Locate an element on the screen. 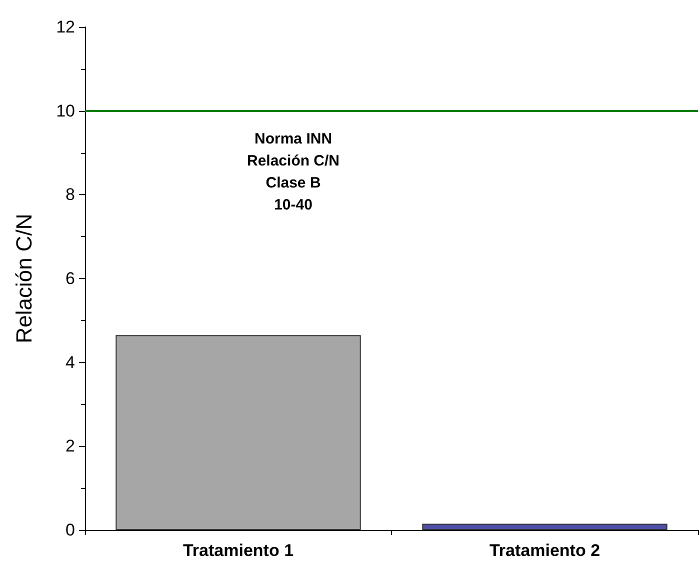 This screenshot has width=699, height=565. y-tick-label: 8 is located at coordinates (70, 194).